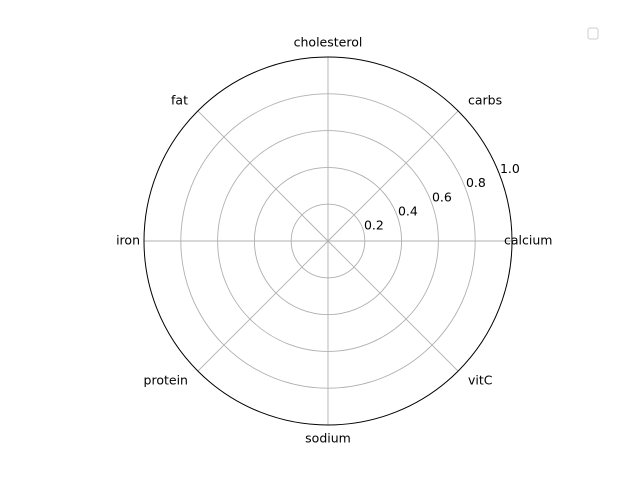 This screenshot has width=640, height=480. I want to click on radial-tick-label: 0.4, so click(408, 210).